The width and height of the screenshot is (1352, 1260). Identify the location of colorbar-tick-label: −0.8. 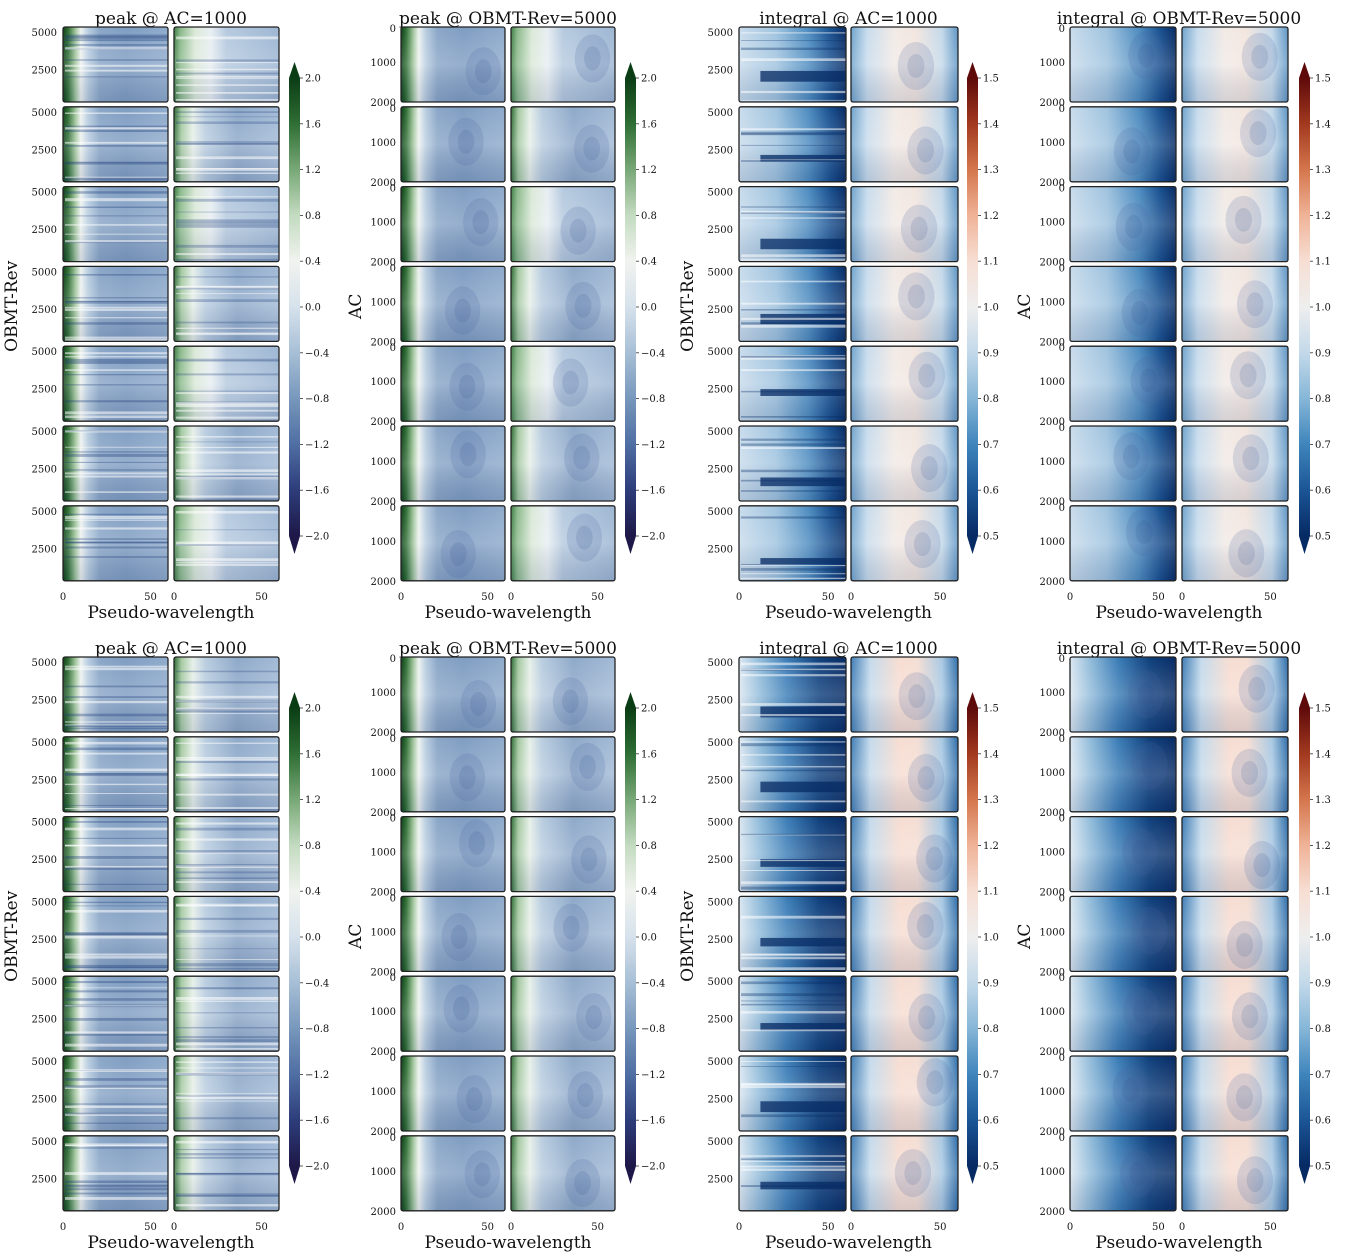
(317, 1029).